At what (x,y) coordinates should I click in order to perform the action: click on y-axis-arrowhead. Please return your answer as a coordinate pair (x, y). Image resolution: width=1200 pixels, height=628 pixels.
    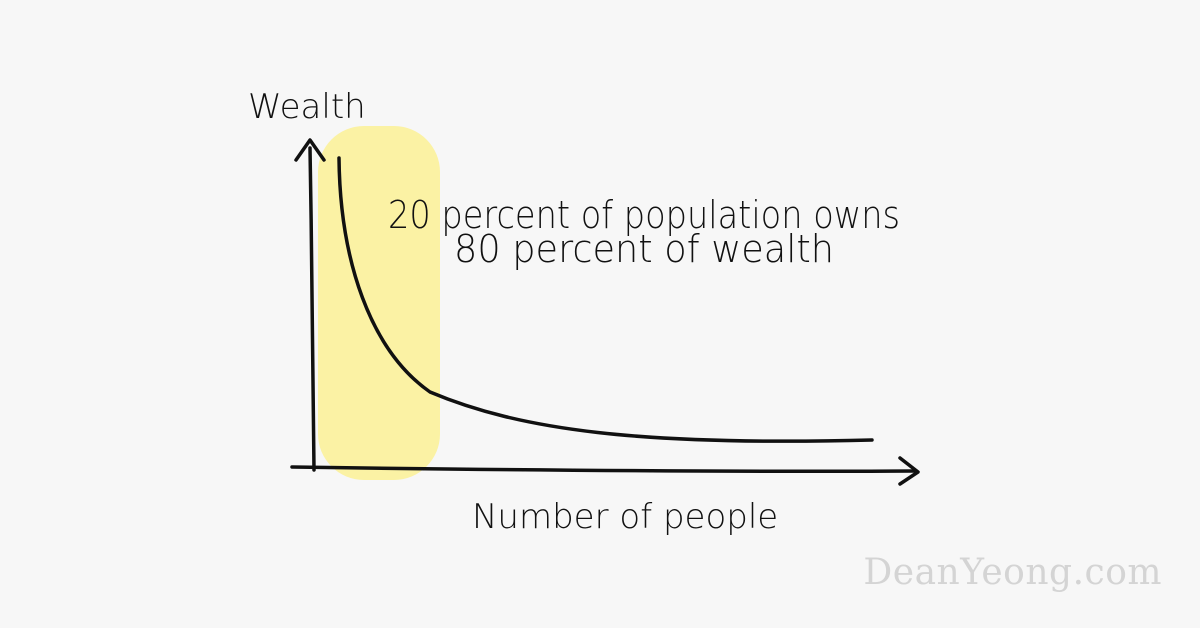
    Looking at the image, I should click on (310, 150).